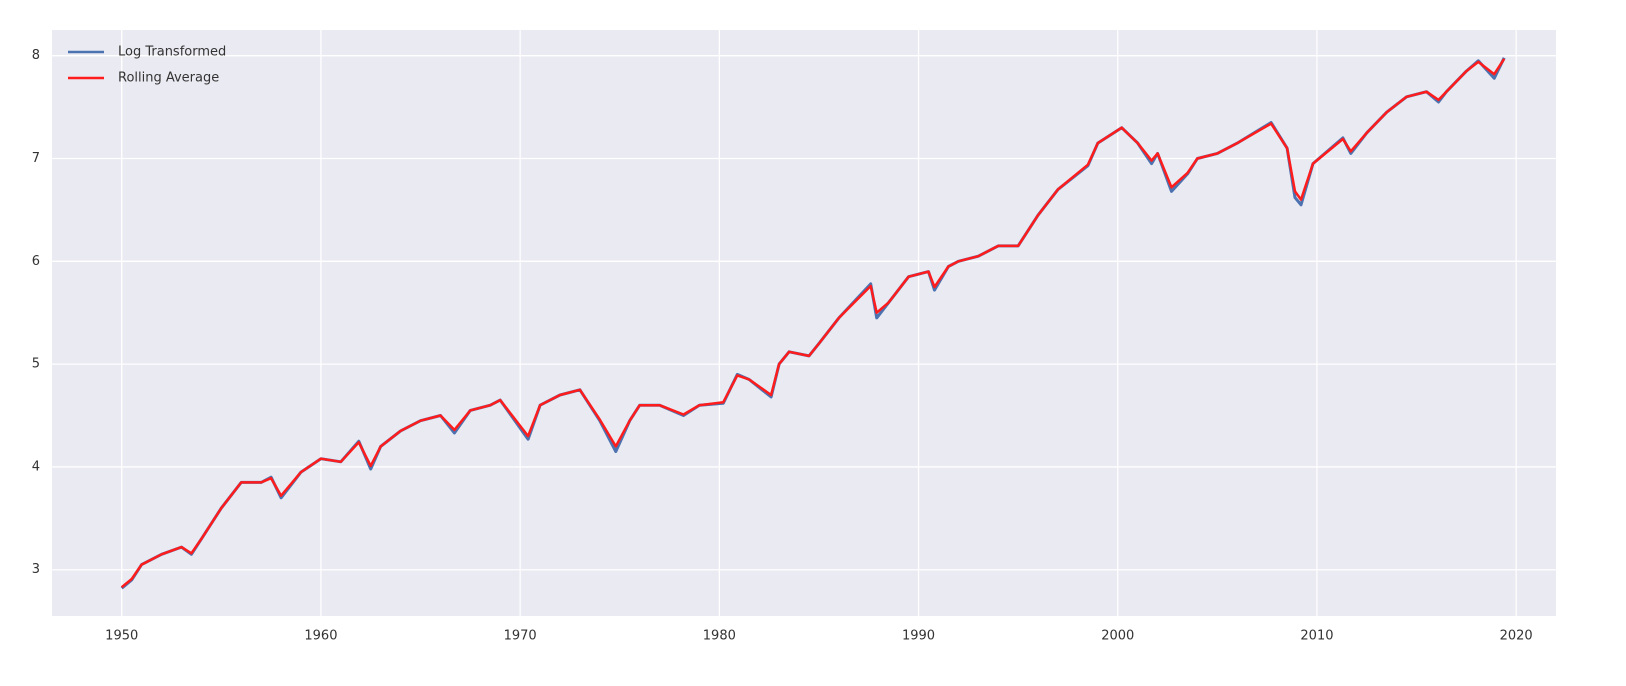 This screenshot has height=686, width=1626. What do you see at coordinates (172, 52) in the screenshot?
I see `legend-label: Log Transformed` at bounding box center [172, 52].